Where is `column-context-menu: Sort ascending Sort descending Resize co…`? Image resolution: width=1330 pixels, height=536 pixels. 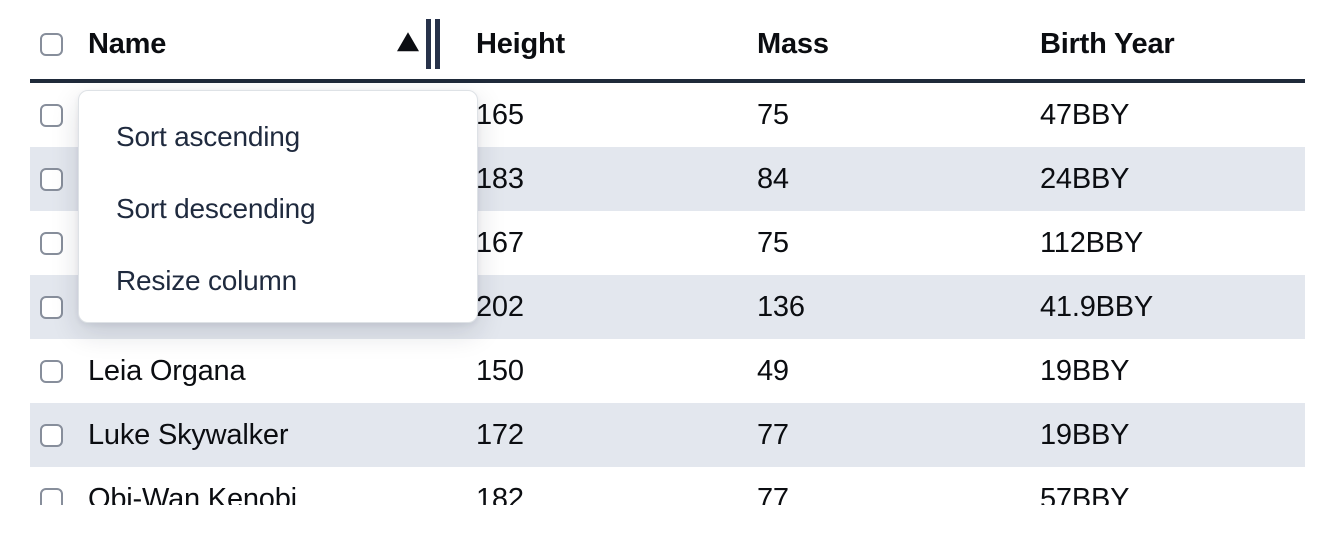
column-context-menu: Sort ascending Sort descending Resize co… is located at coordinates (278, 206).